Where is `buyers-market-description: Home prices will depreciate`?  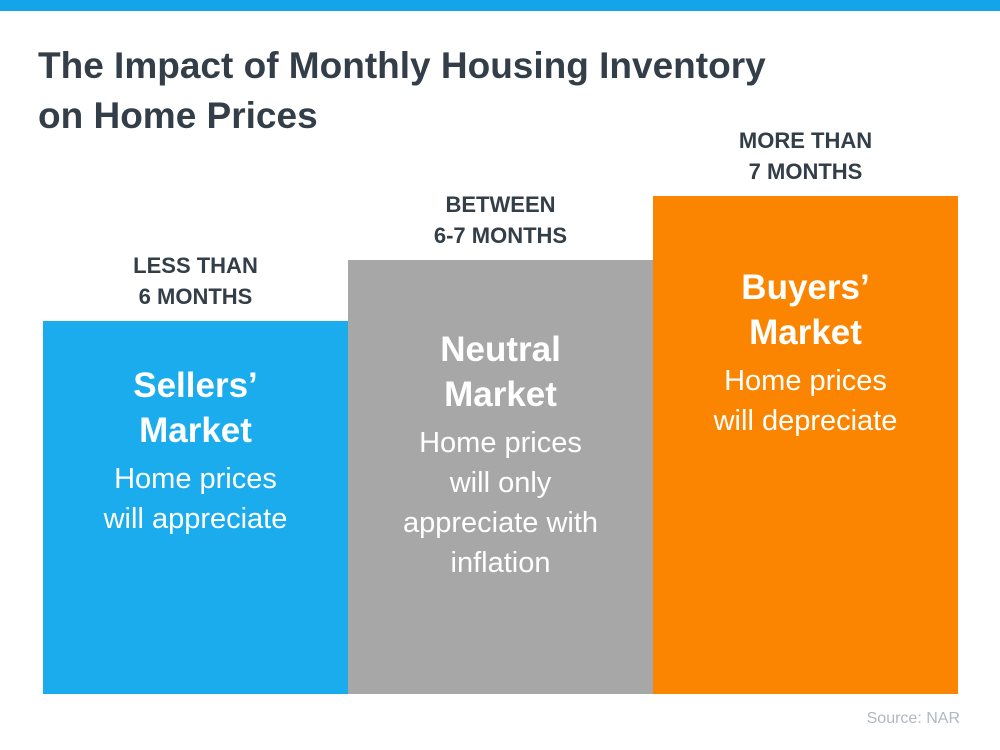
buyers-market-description: Home prices will depreciate is located at coordinates (805, 401).